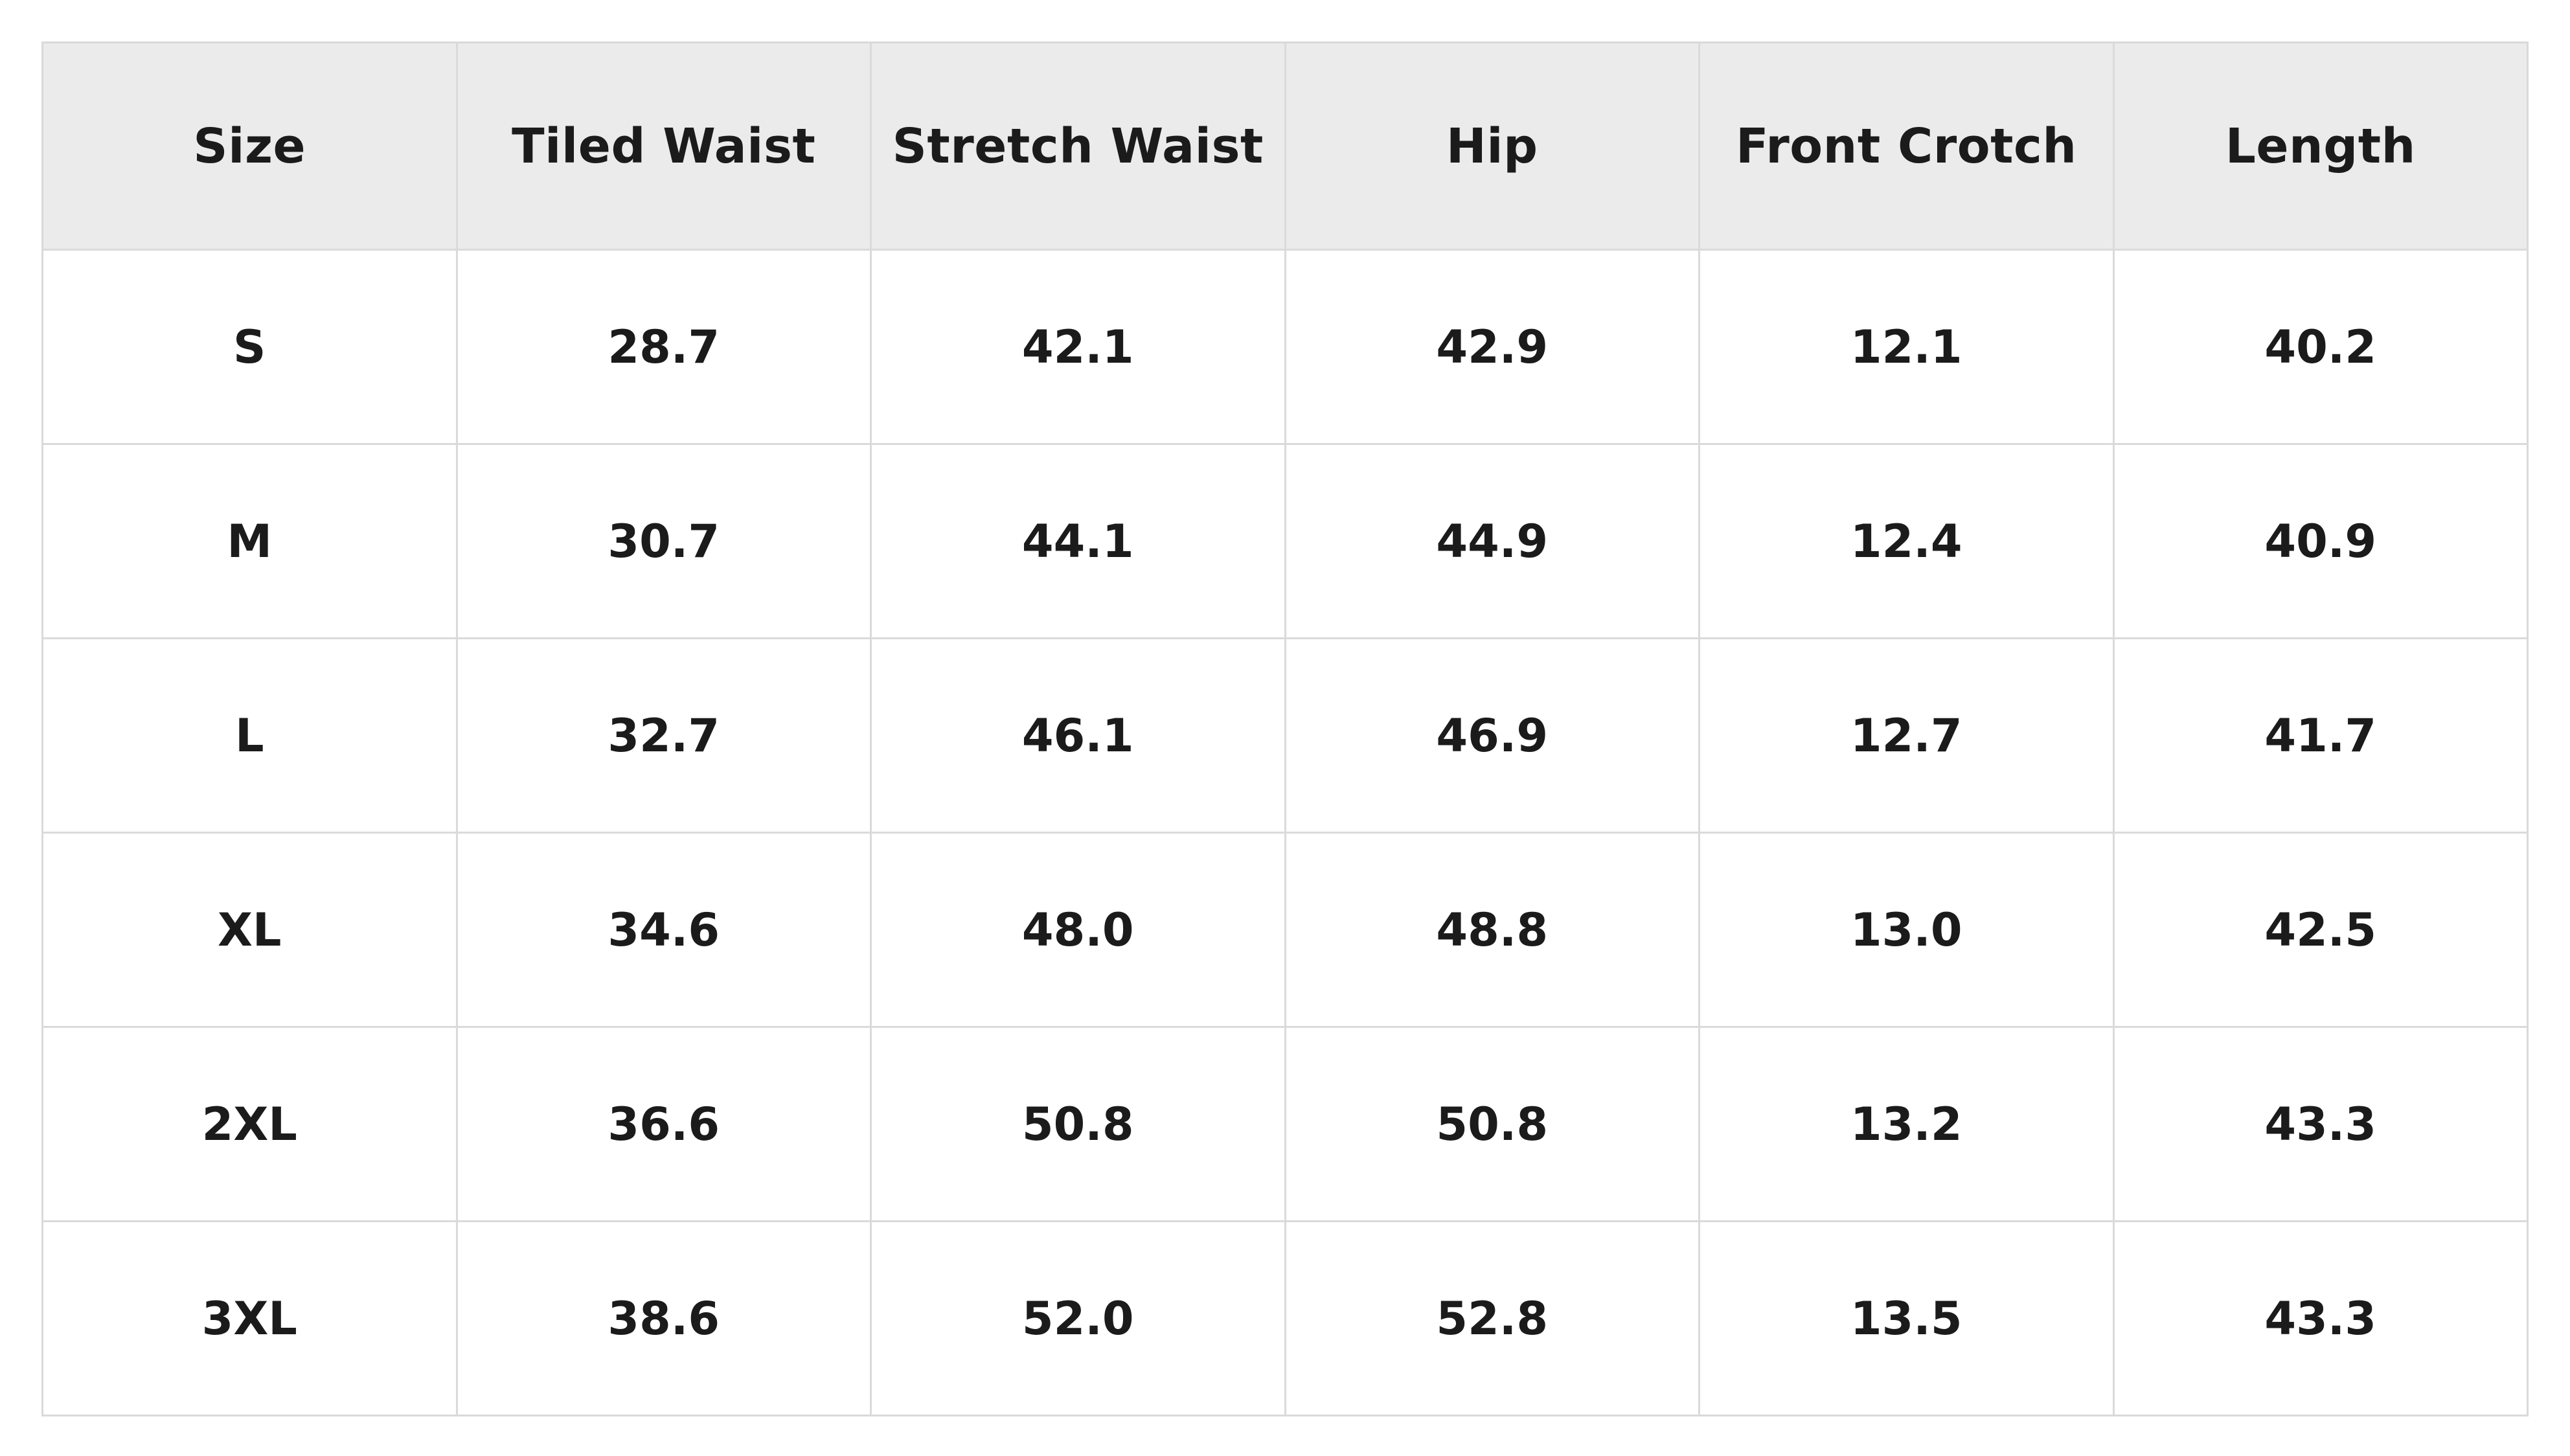  Describe the element at coordinates (2321, 146) in the screenshot. I see `header-length: Length` at that location.